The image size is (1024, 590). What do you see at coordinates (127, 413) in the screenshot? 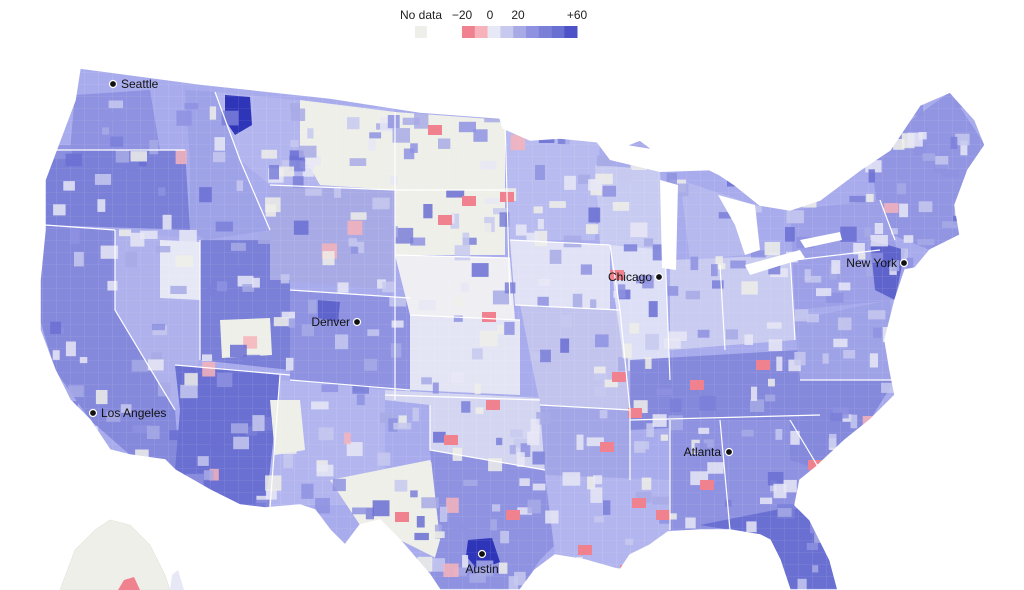
I see `city-los-angeles: Los Angeles` at bounding box center [127, 413].